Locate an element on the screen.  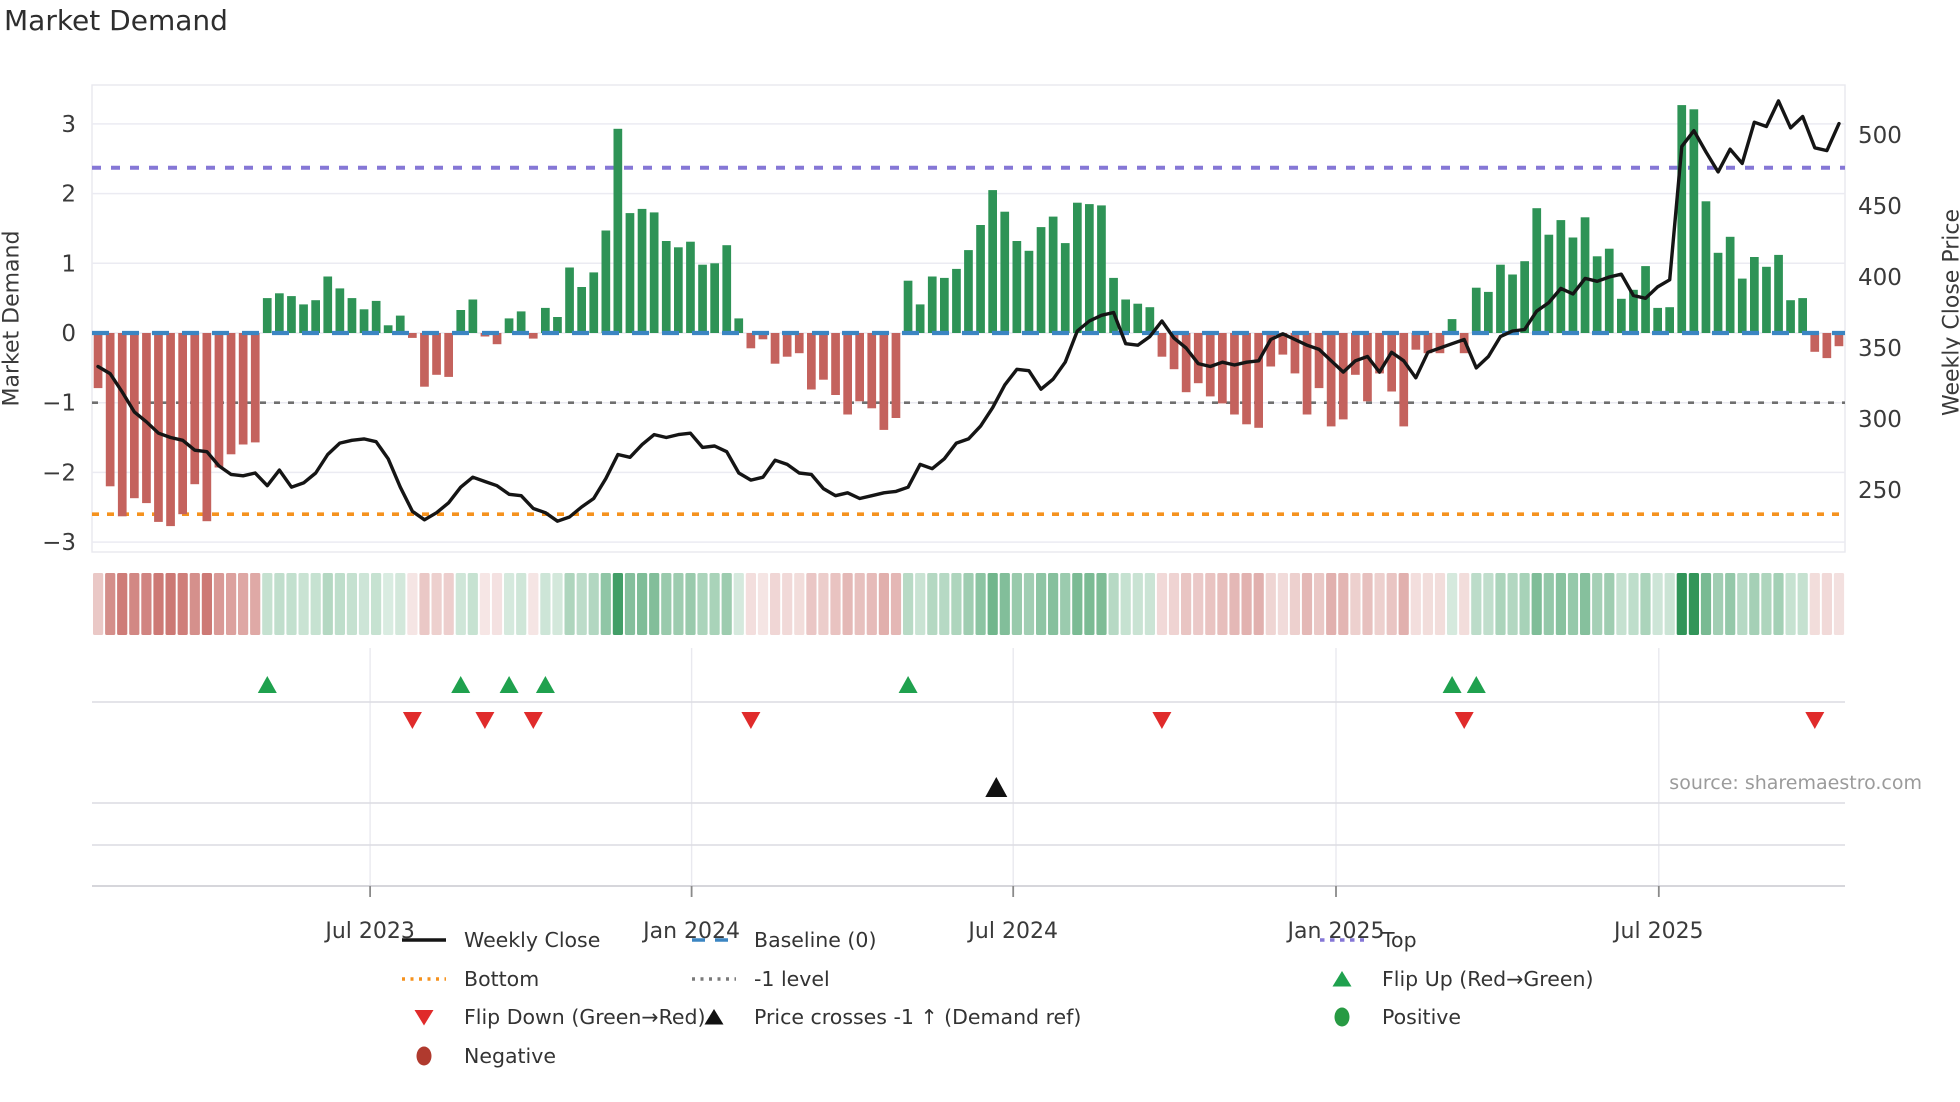
price-tick-label: 350 is located at coordinates (1880, 349).